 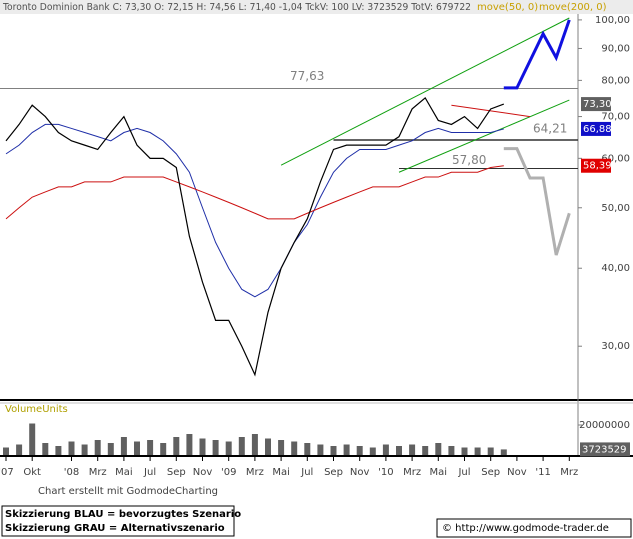 What do you see at coordinates (469, 160) in the screenshot?
I see `level-label: 57,80` at bounding box center [469, 160].